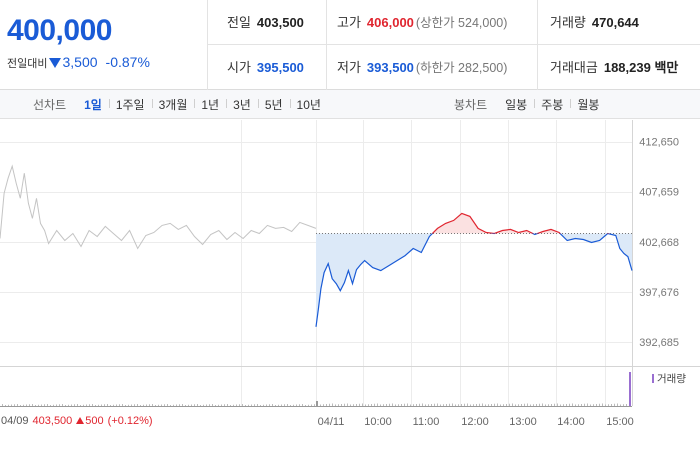 The image size is (700, 450). Describe the element at coordinates (127, 62) in the screenshot. I see `change-percent: -0.87%` at that location.